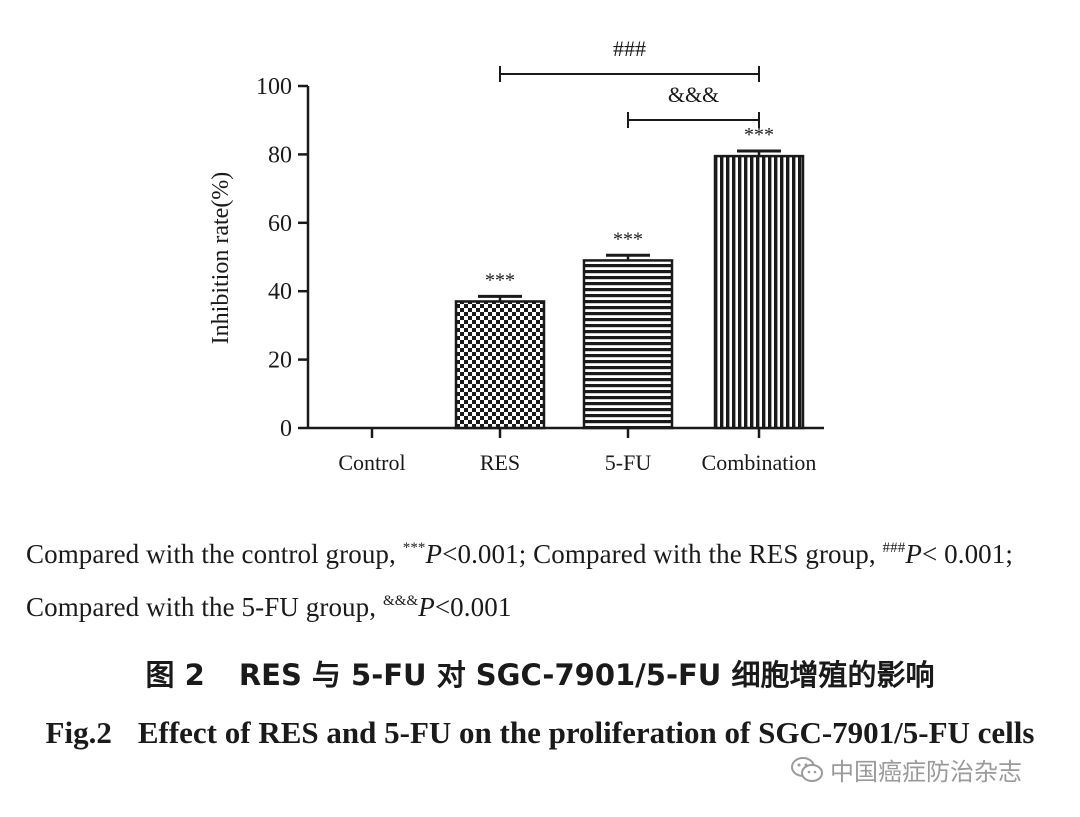 This screenshot has width=1080, height=817. What do you see at coordinates (807, 769) in the screenshot?
I see `wechat-icon` at bounding box center [807, 769].